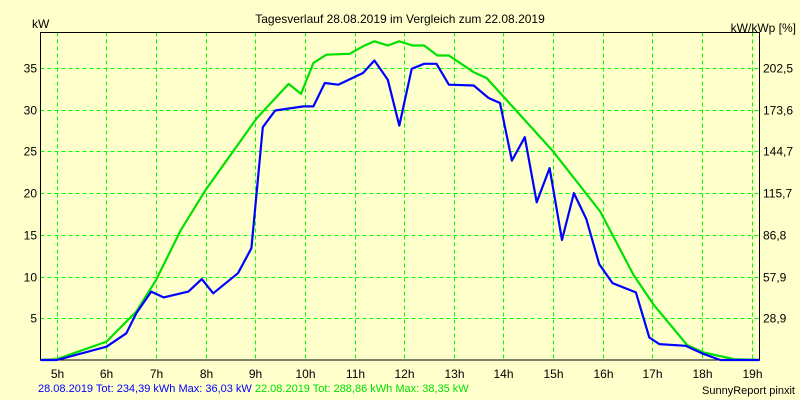  Describe the element at coordinates (748, 391) in the screenshot. I see `credit-text: SunnyReport pinxit` at that location.